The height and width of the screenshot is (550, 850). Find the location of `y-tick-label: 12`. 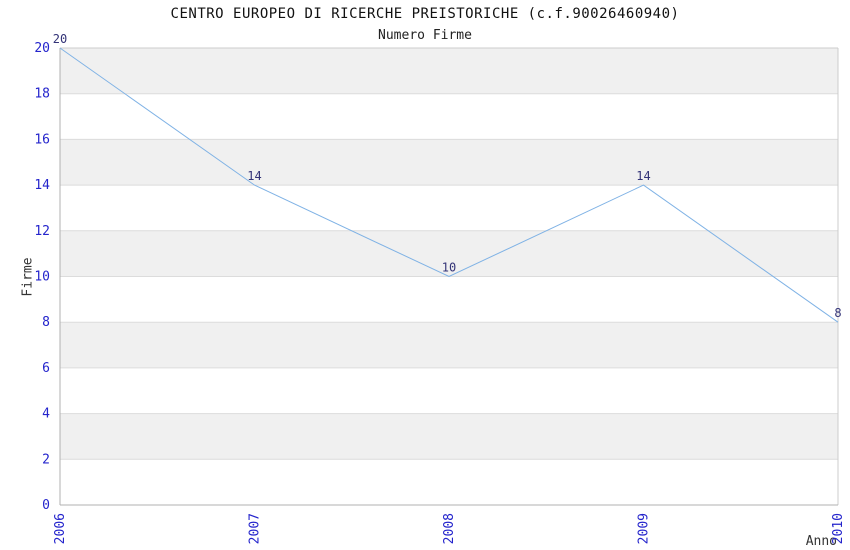

y-tick-label: 12 is located at coordinates (42, 231).